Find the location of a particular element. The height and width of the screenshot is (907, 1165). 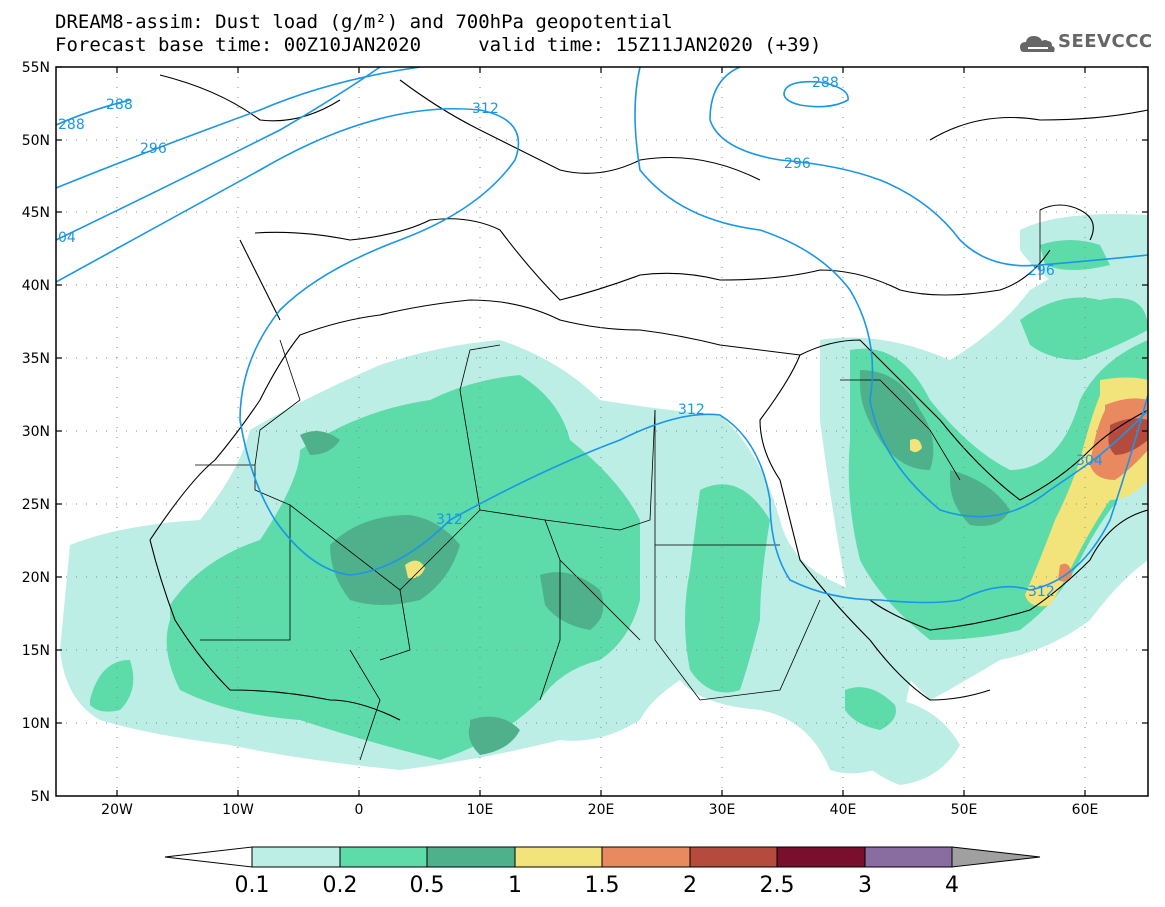

lat-label: 5N is located at coordinates (40, 797).